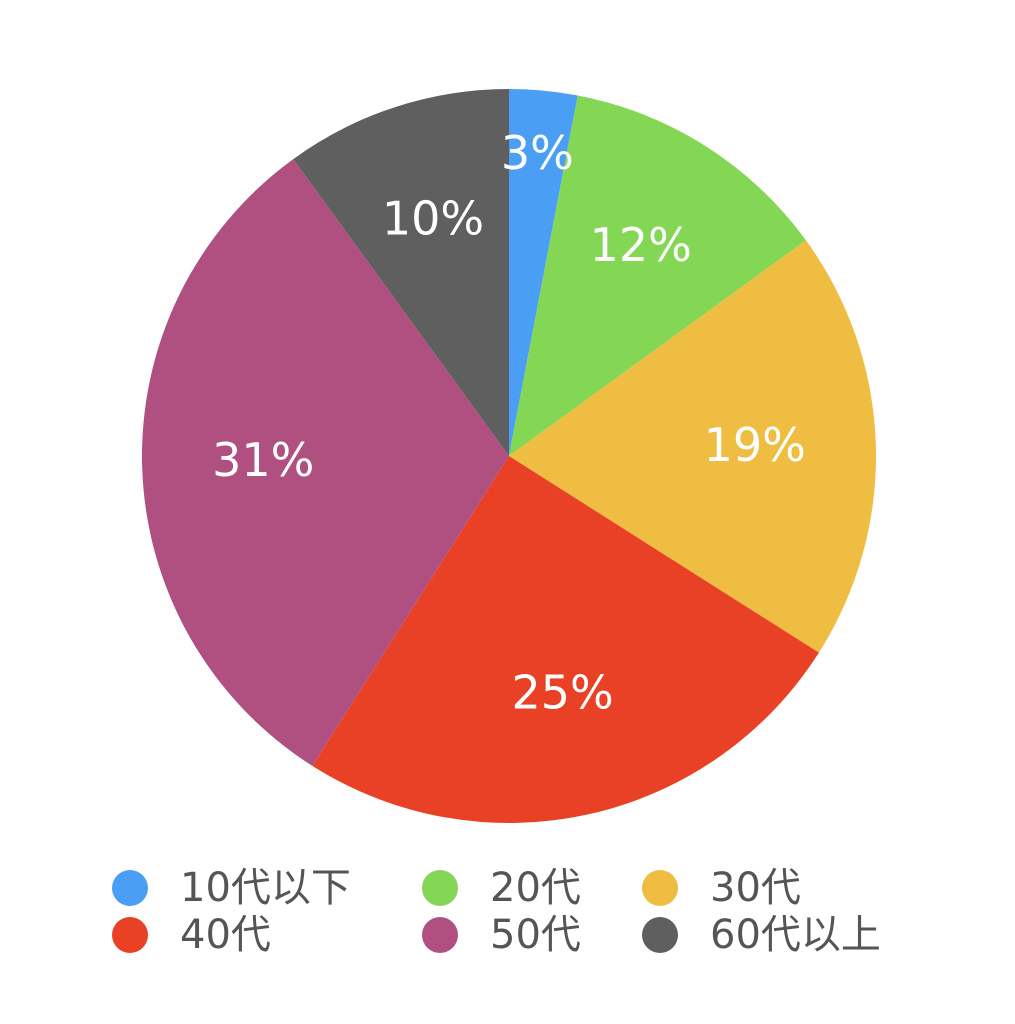 The width and height of the screenshot is (1015, 1024). Describe the element at coordinates (535, 888) in the screenshot. I see `legend-text: 20代` at that location.